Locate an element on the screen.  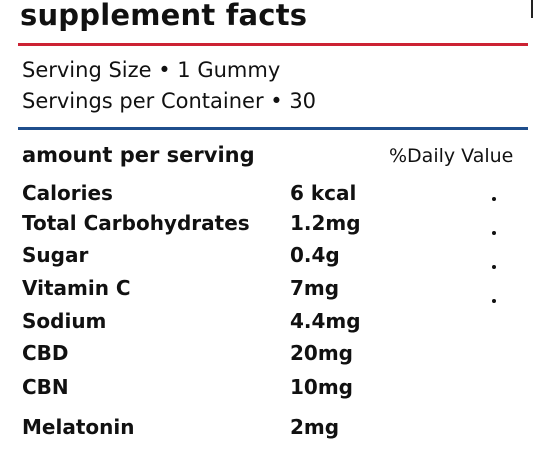
daily-value-heading: %Daily Value is located at coordinates (451, 156).